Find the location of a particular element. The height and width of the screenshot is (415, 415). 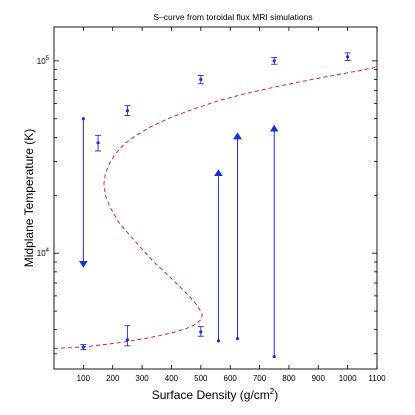

x-tick-label-300: 300 is located at coordinates (142, 378).